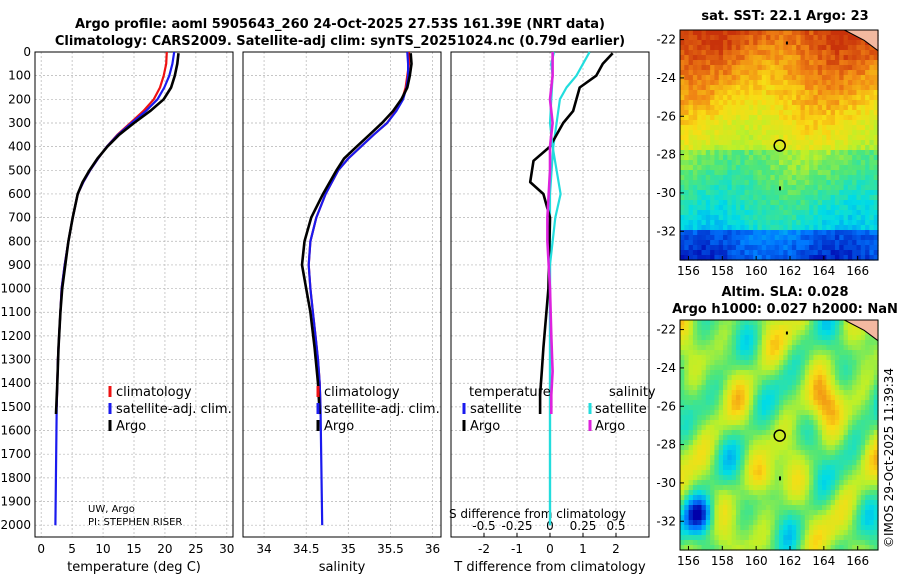 The height and width of the screenshot is (580, 900). I want to click on series-line-t-argo, so click(571, 233).